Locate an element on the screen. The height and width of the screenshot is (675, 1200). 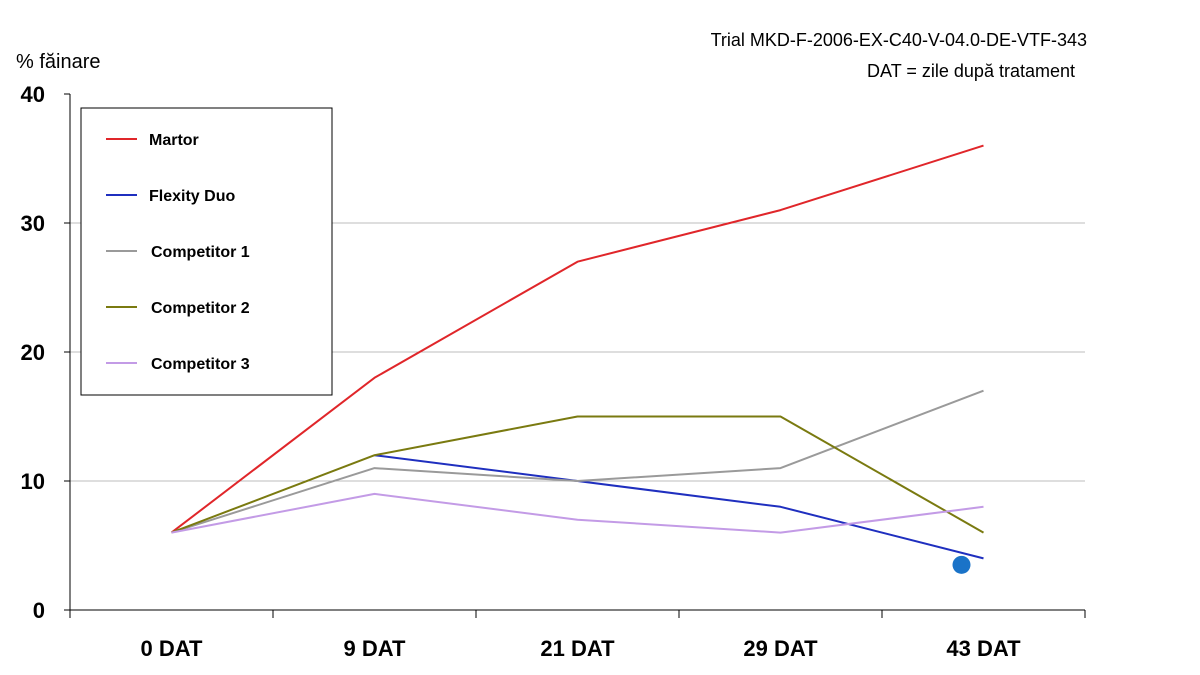
marker-dot is located at coordinates (961, 564).